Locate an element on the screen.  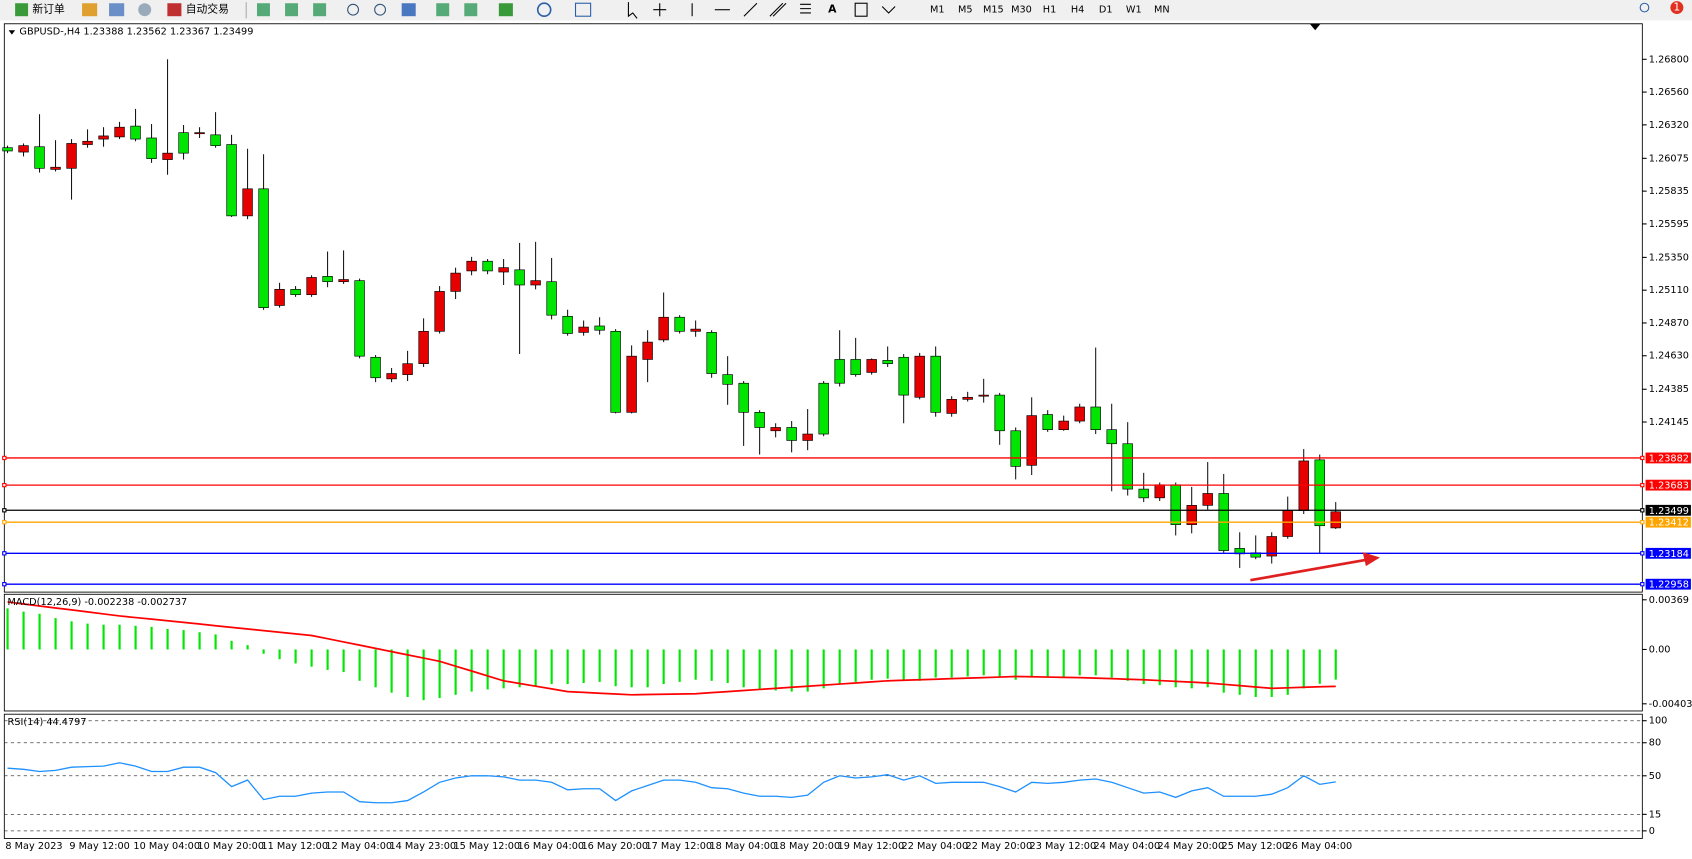
auto-trading-icon is located at coordinates (174, 10).